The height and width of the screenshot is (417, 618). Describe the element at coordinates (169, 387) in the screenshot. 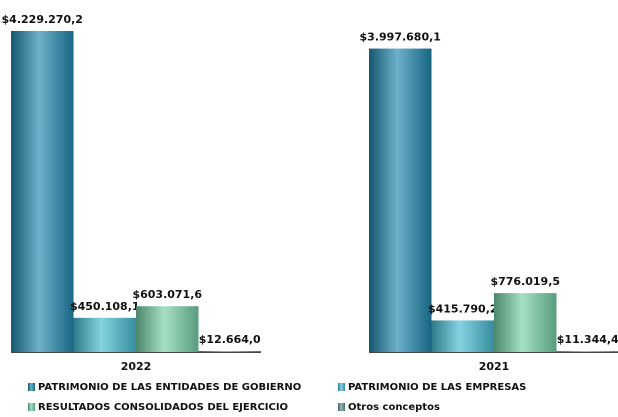

I see `legend-label: PATRIMONIO DE LAS ENTIDADES DE GOBIERNO` at that location.